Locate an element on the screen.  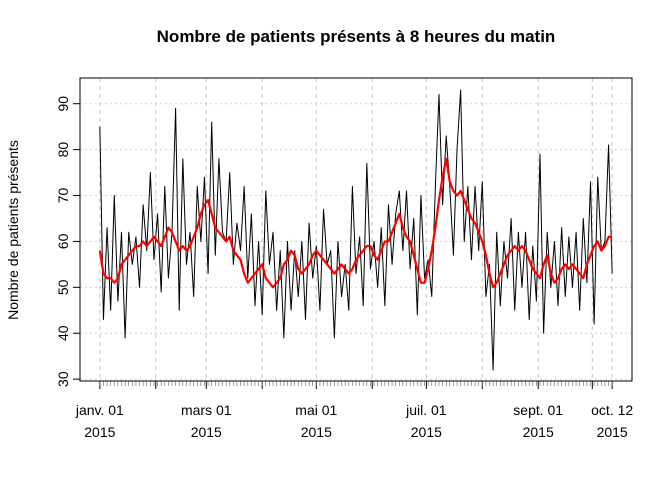
y-tick-label: 30 is located at coordinates (63, 379).